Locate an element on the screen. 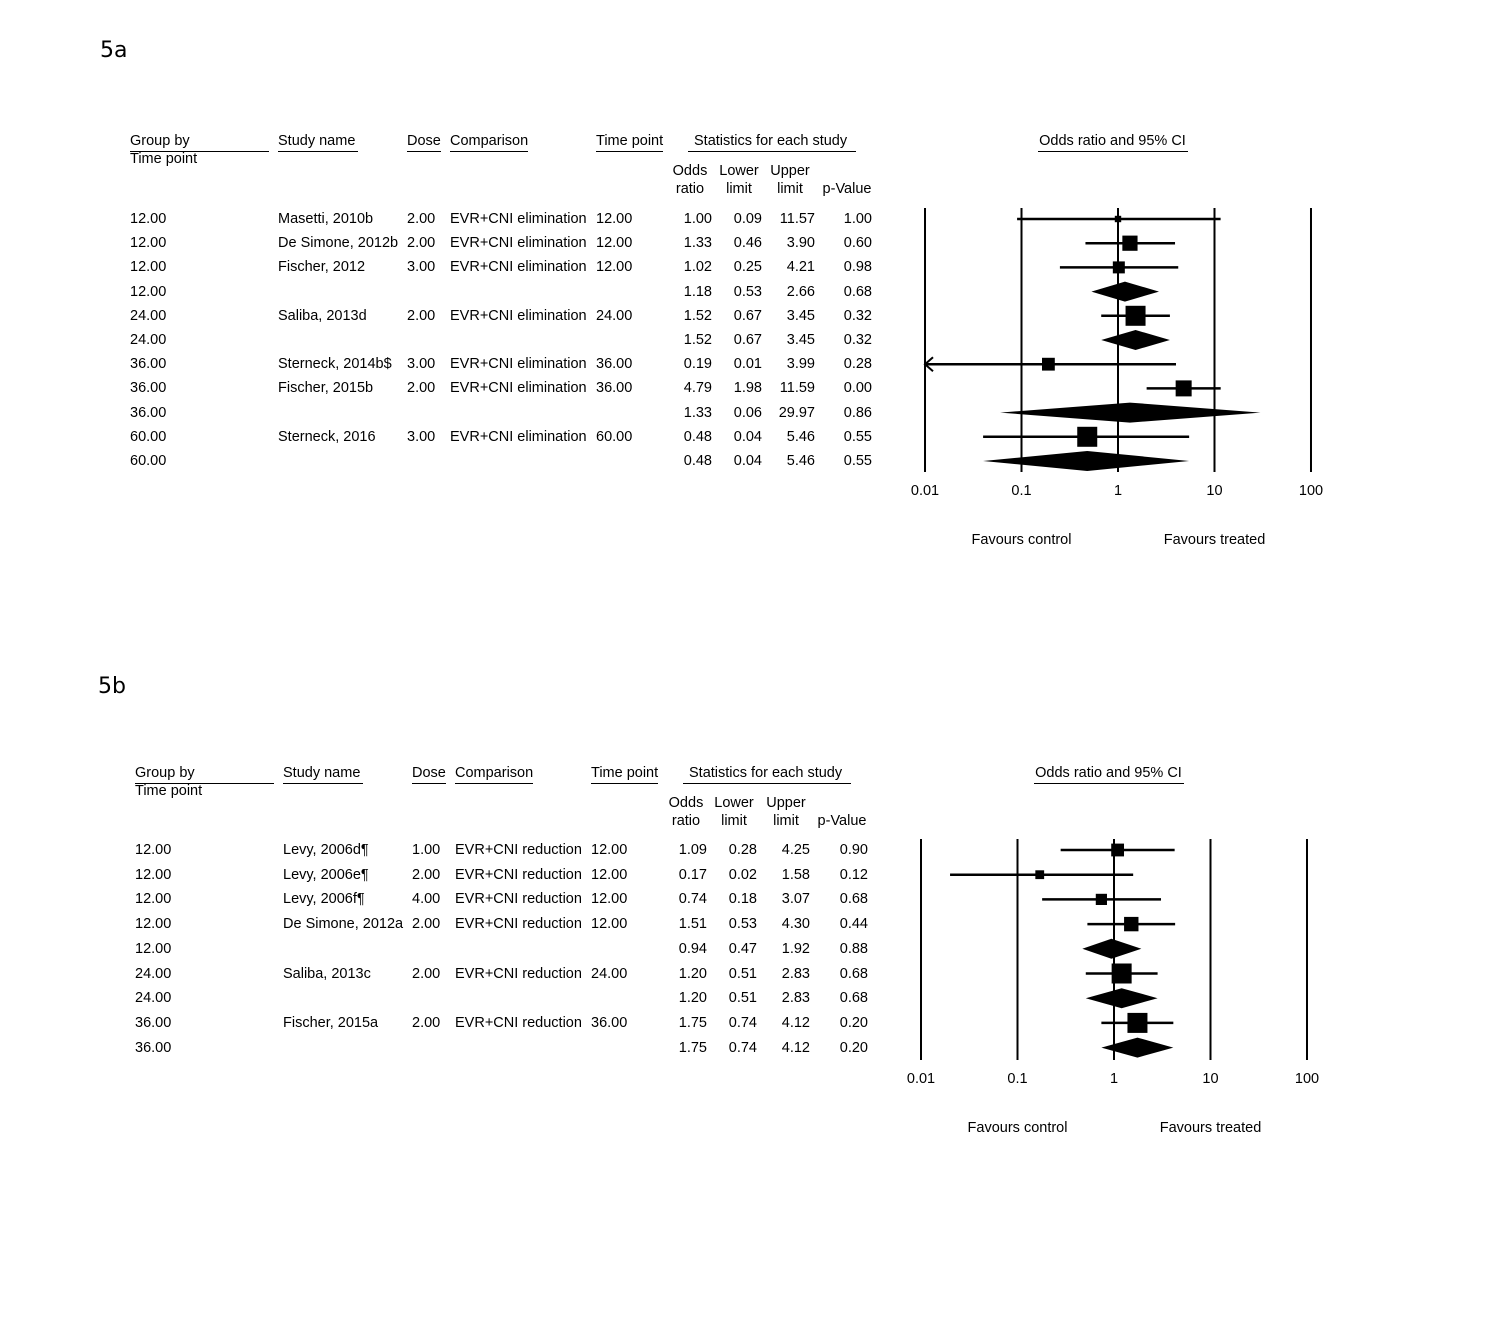 The width and height of the screenshot is (1500, 1320). cell-p-value: 0.32 is located at coordinates (857, 340).